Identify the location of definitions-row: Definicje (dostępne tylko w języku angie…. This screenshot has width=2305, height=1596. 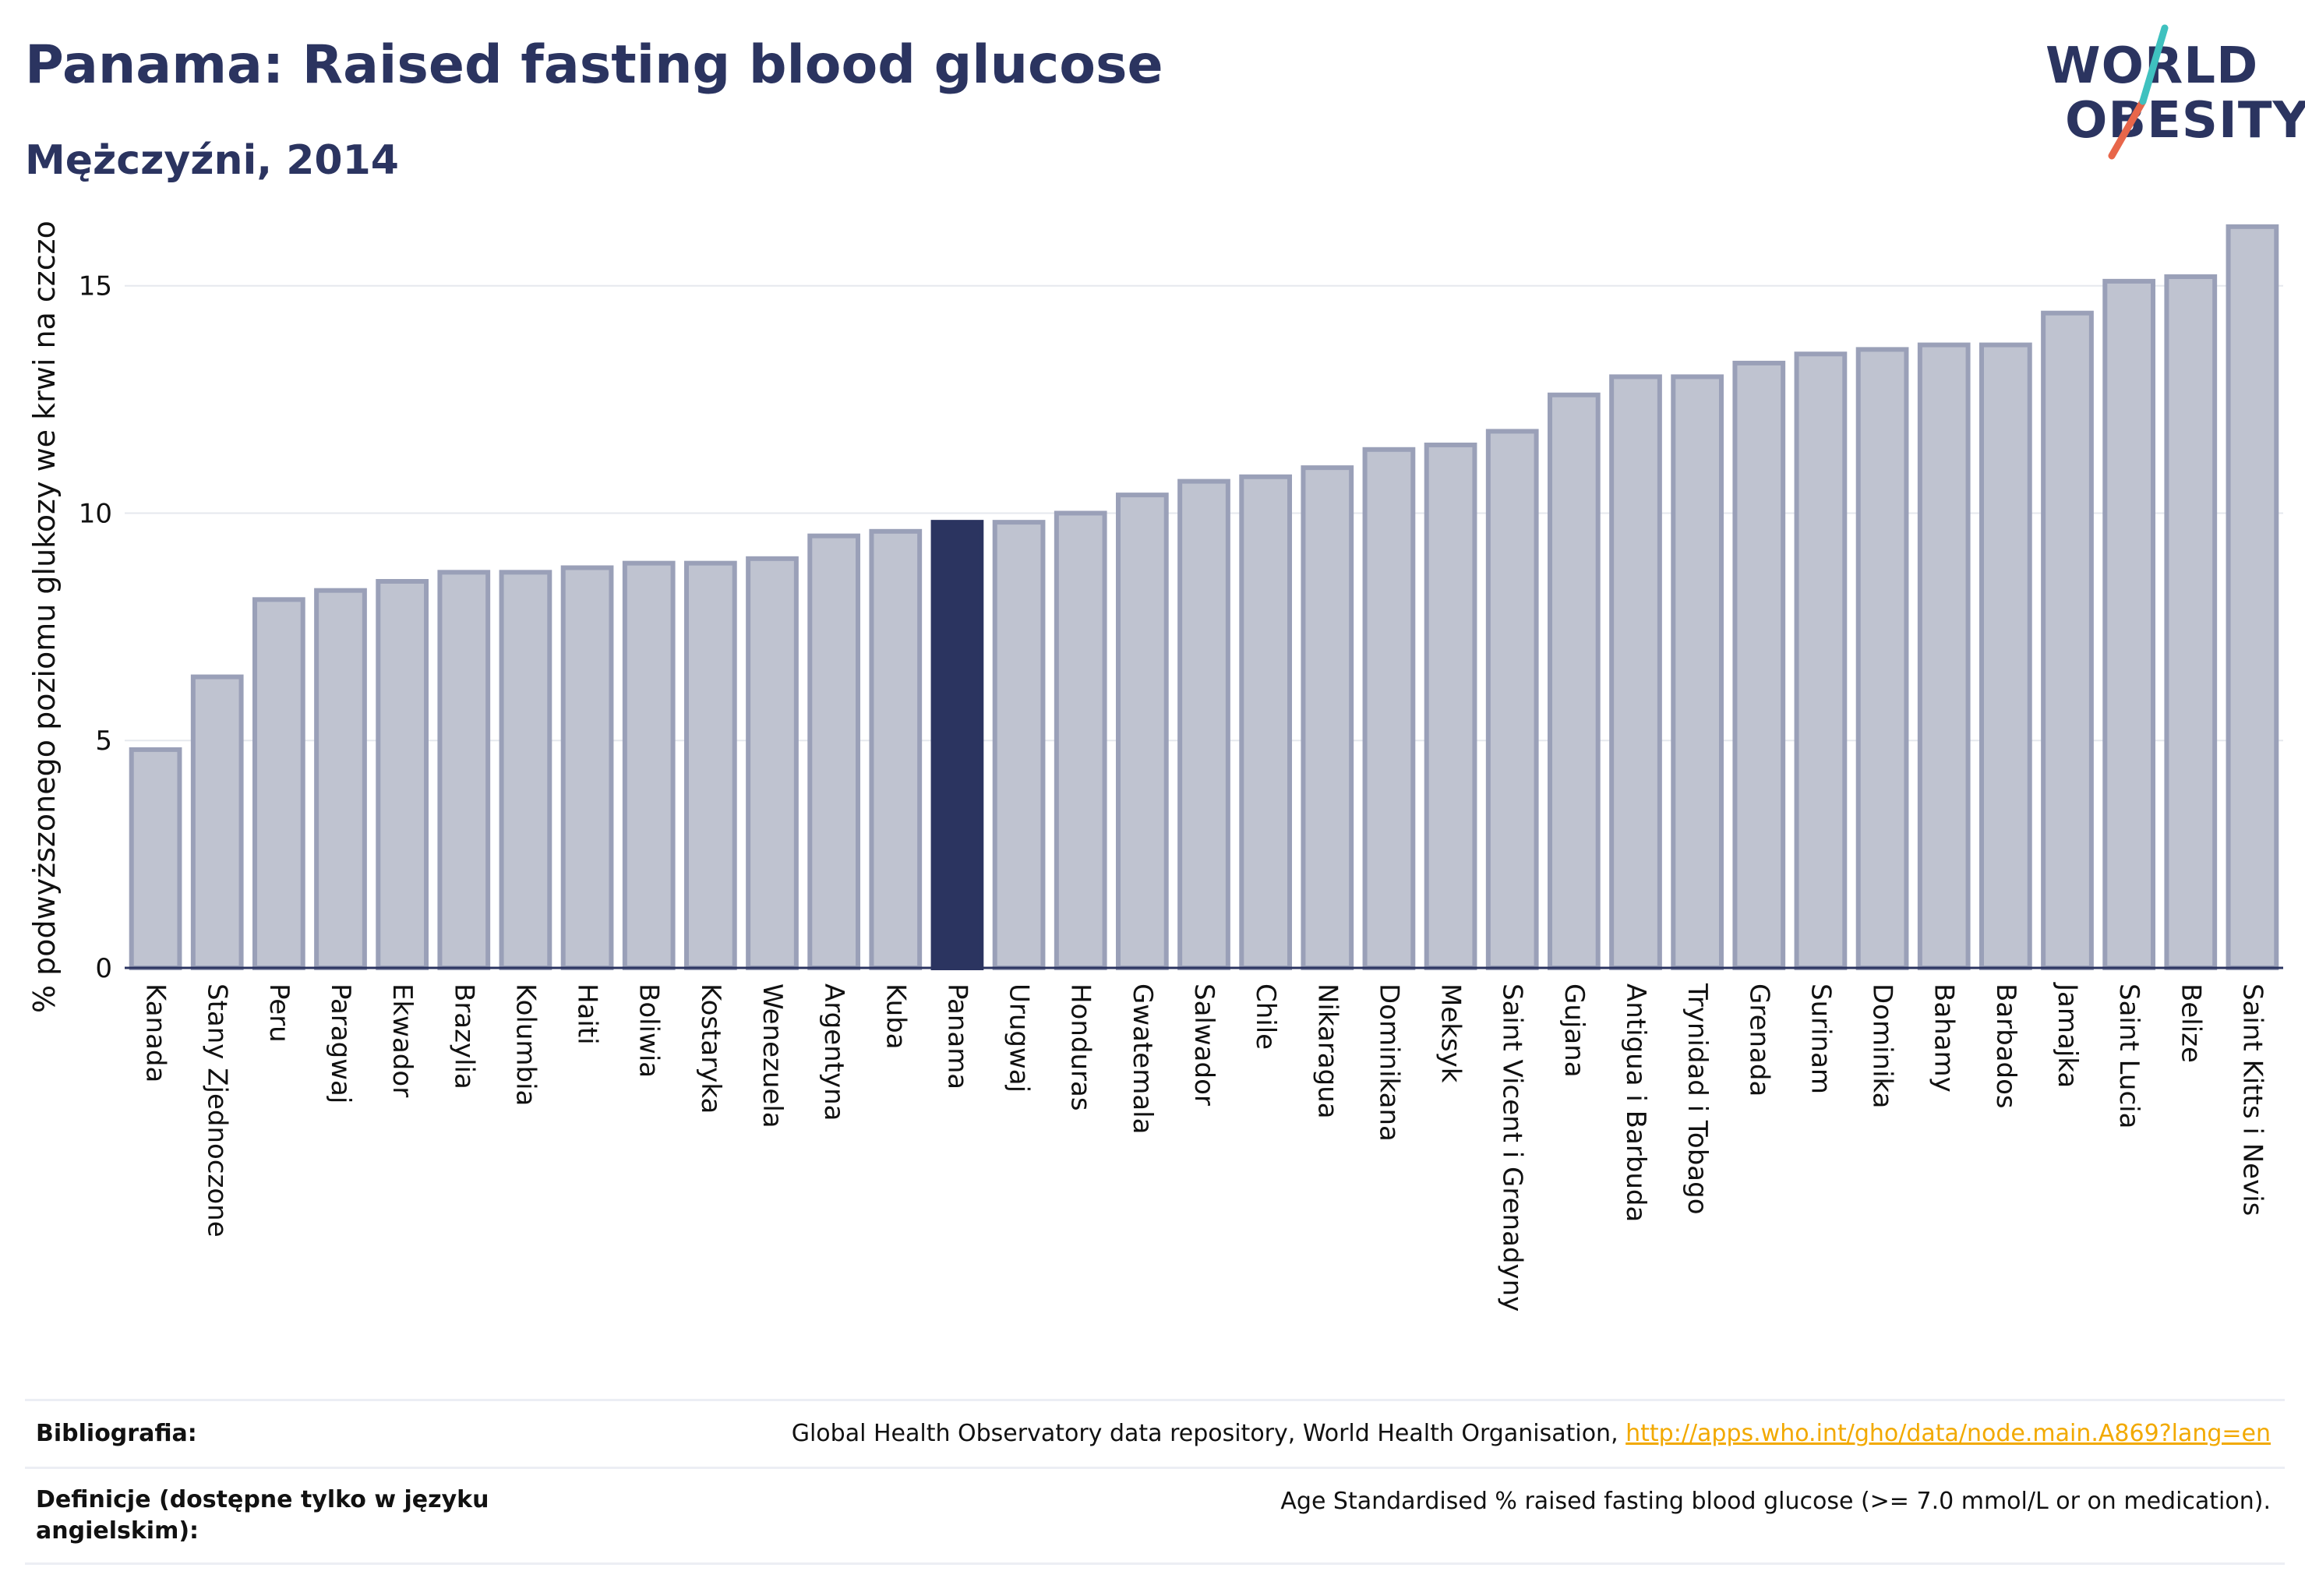
(1155, 1514).